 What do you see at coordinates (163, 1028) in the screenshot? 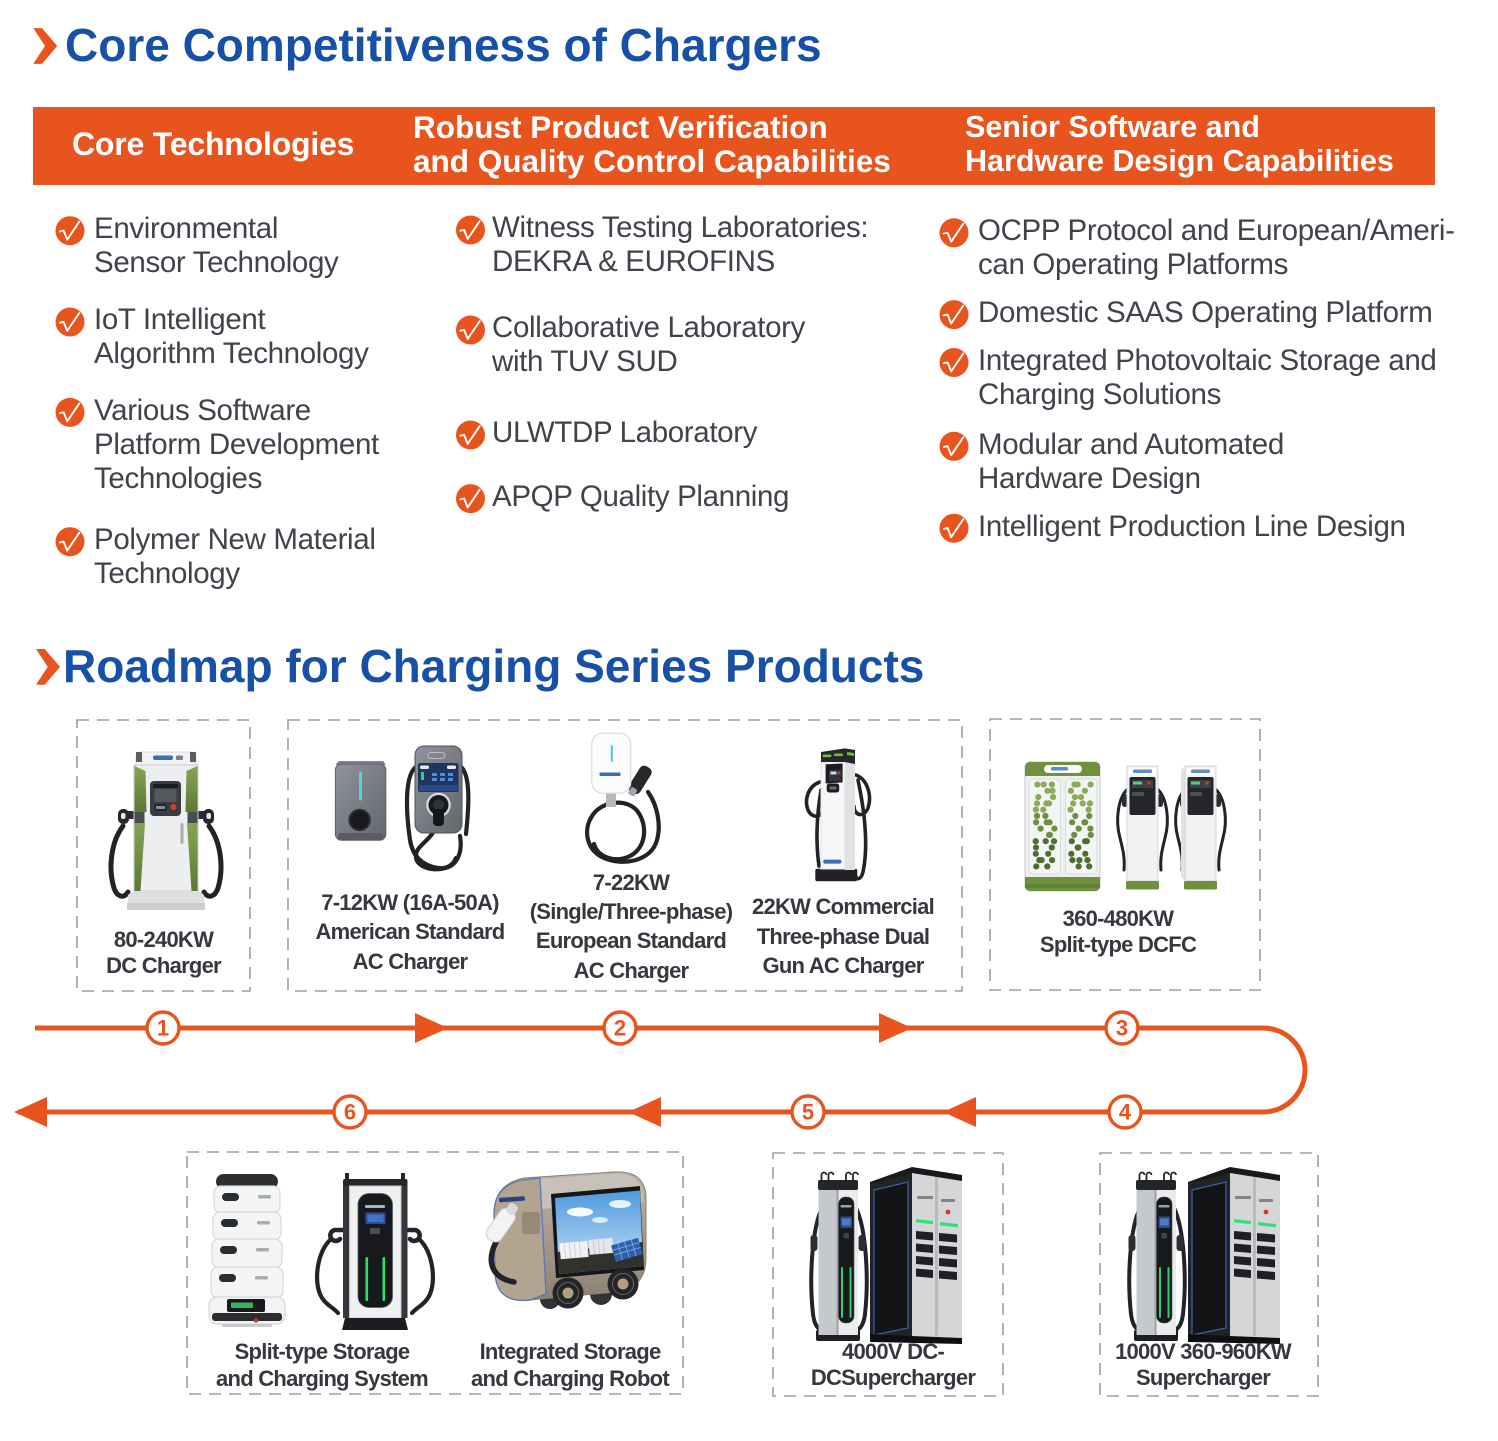
I see `svg-text: 1` at bounding box center [163, 1028].